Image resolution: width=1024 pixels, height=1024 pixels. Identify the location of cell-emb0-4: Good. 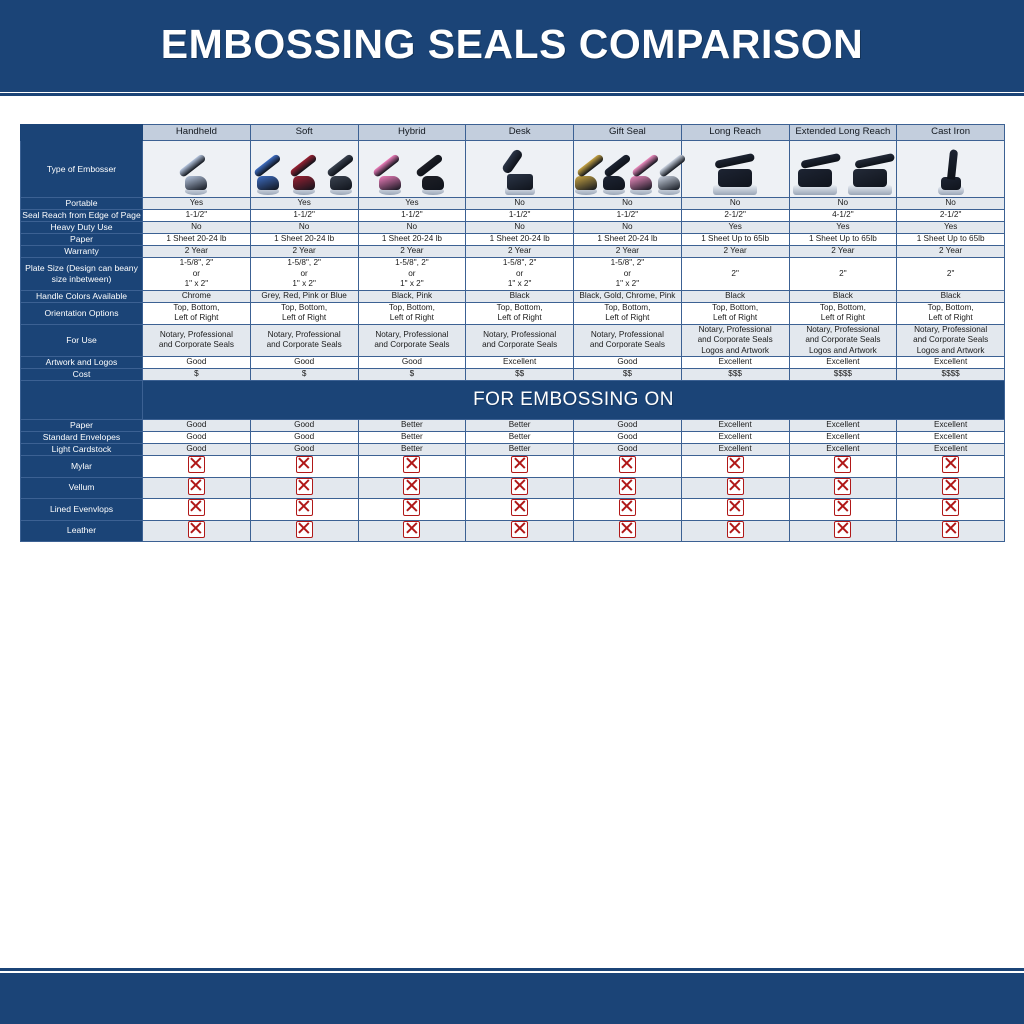
(627, 425).